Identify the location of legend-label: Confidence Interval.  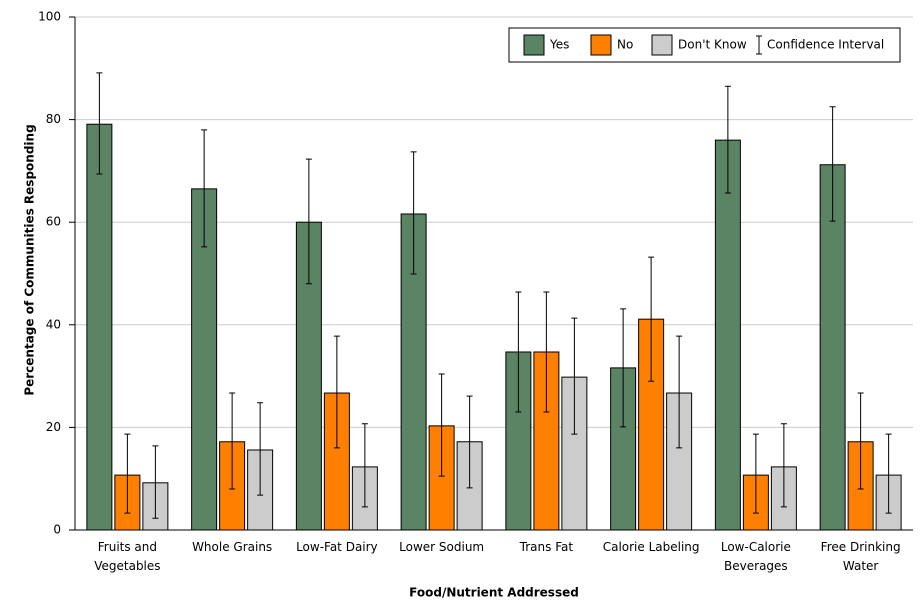
(825, 45).